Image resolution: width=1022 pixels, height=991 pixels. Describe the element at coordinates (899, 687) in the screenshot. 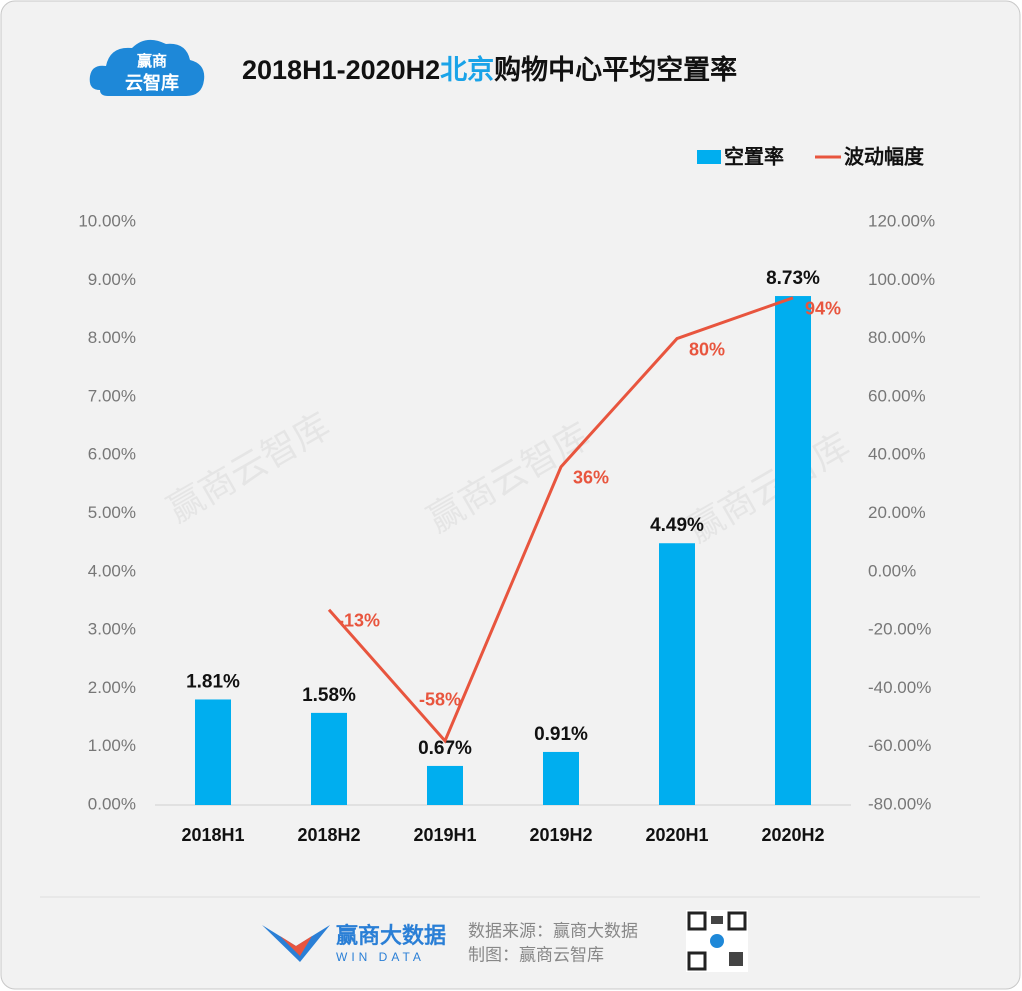

I see `y2-tick-label: -40.00%` at that location.